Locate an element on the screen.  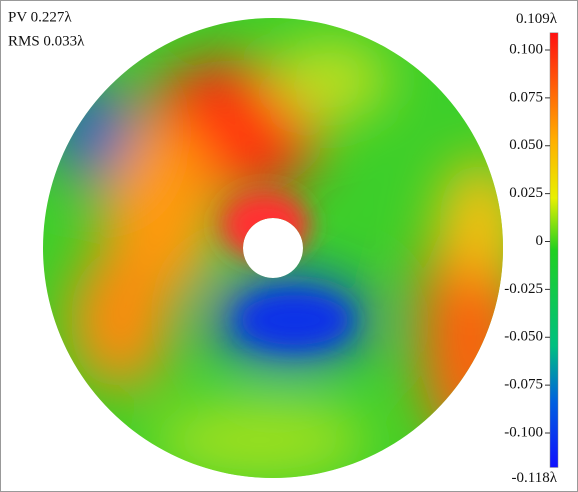
colorbar-tick-label: -0.050 is located at coordinates (523, 337).